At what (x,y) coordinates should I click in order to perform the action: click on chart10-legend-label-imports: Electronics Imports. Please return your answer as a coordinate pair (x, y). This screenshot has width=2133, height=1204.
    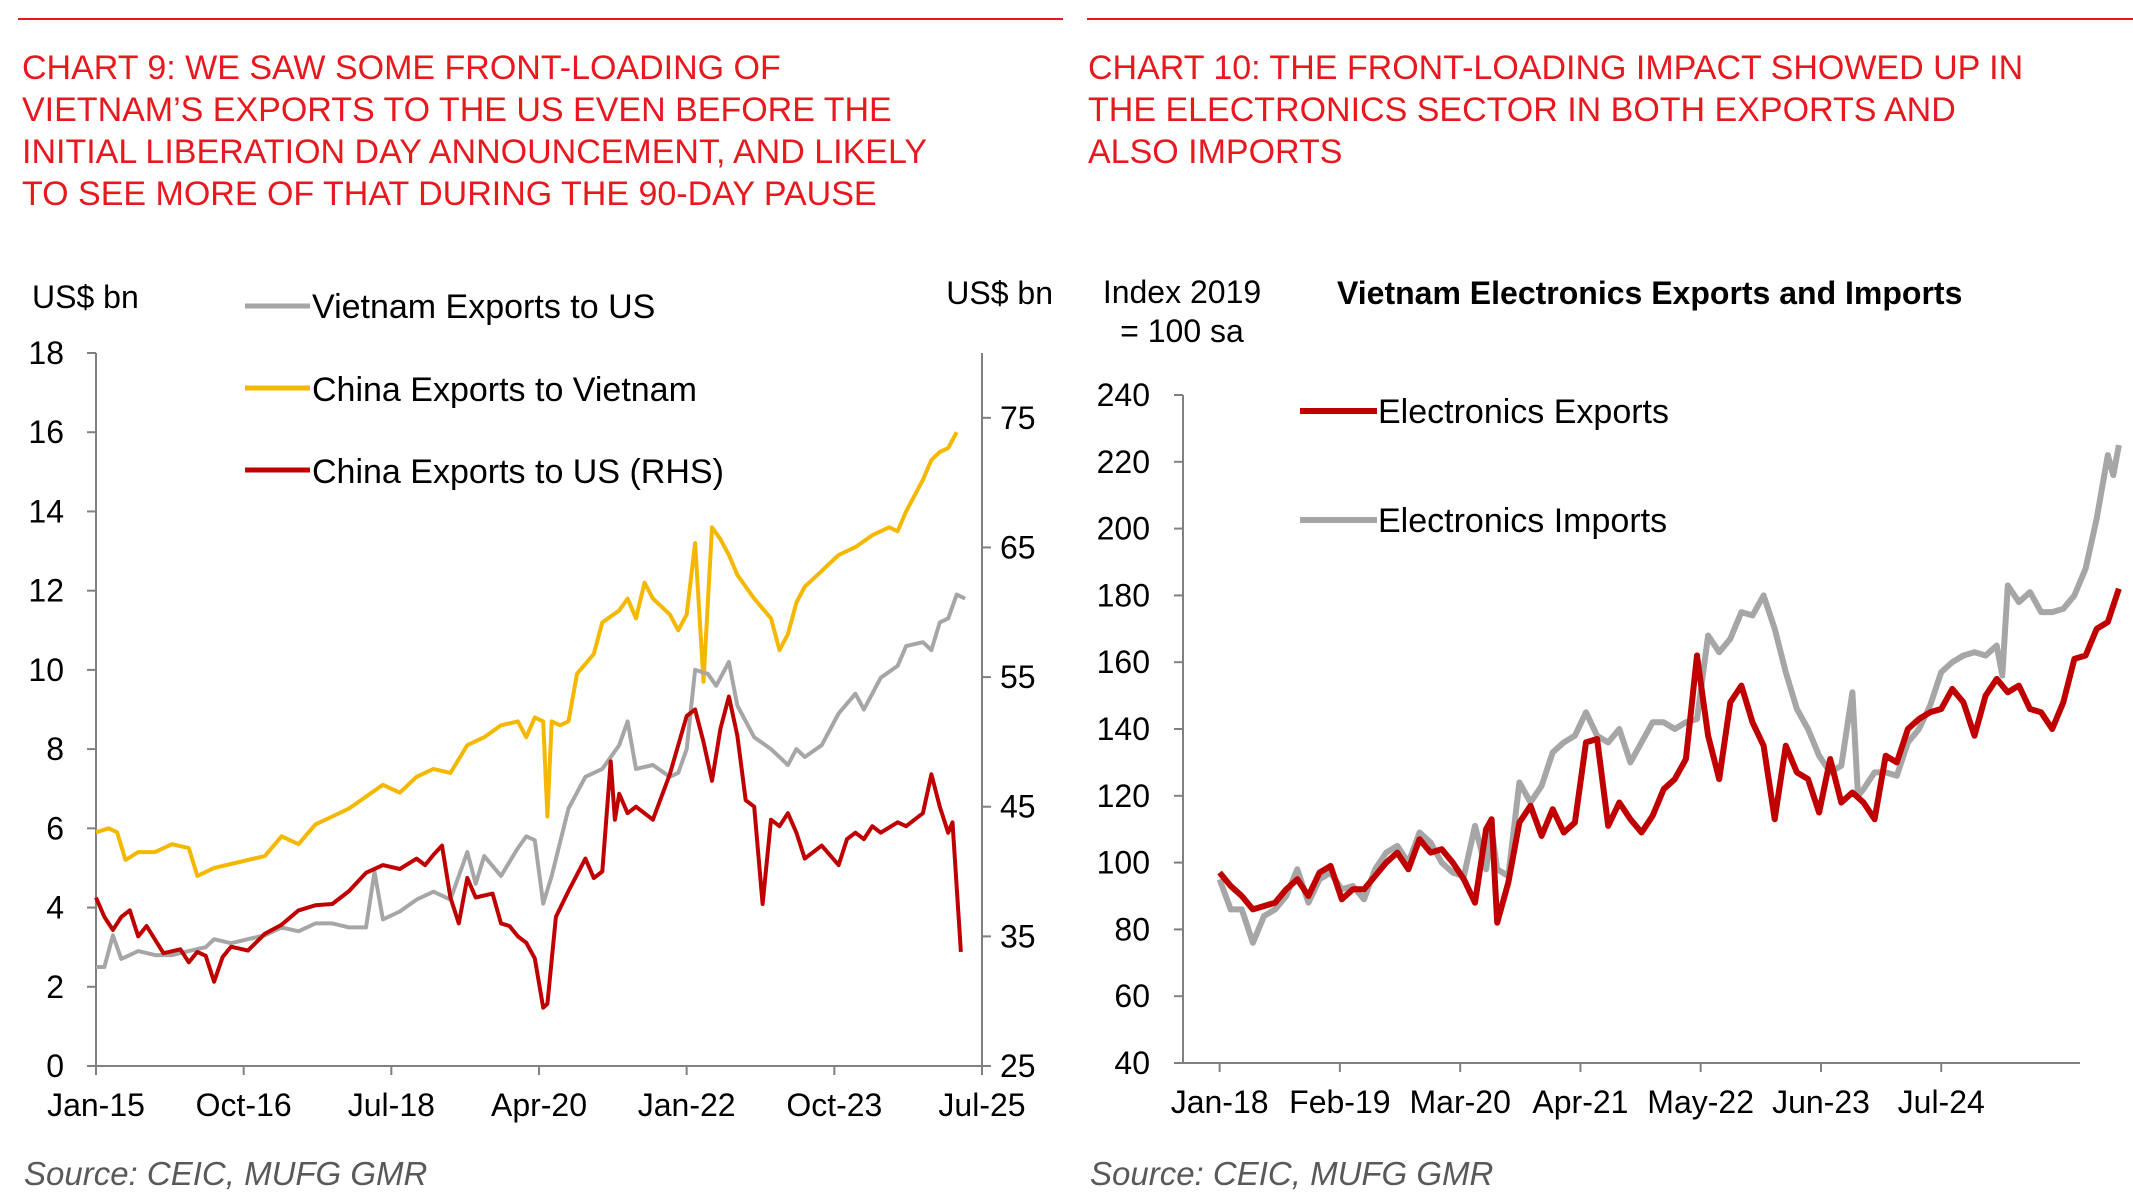
    Looking at the image, I should click on (1522, 521).